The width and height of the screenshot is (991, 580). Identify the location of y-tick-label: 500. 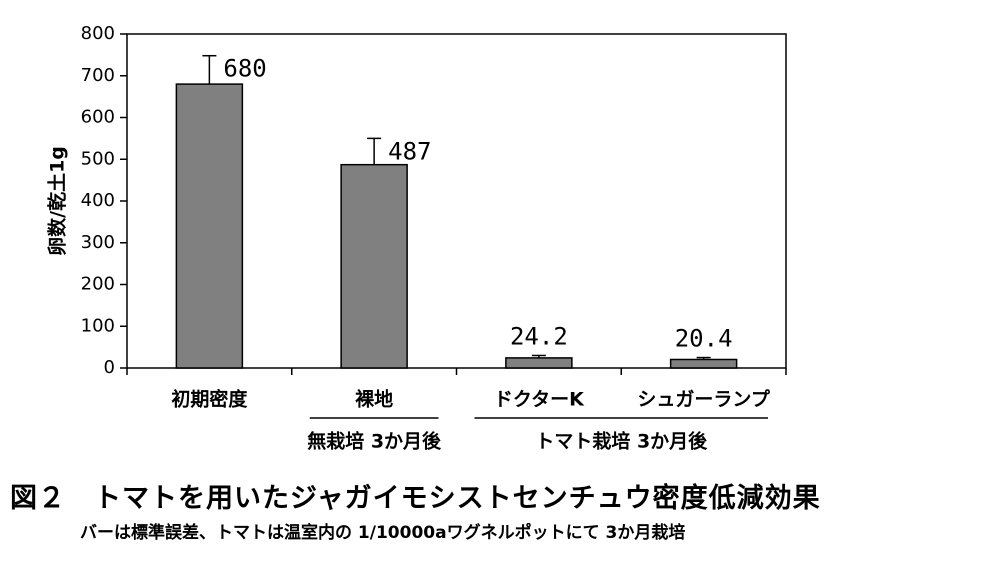
(98, 158).